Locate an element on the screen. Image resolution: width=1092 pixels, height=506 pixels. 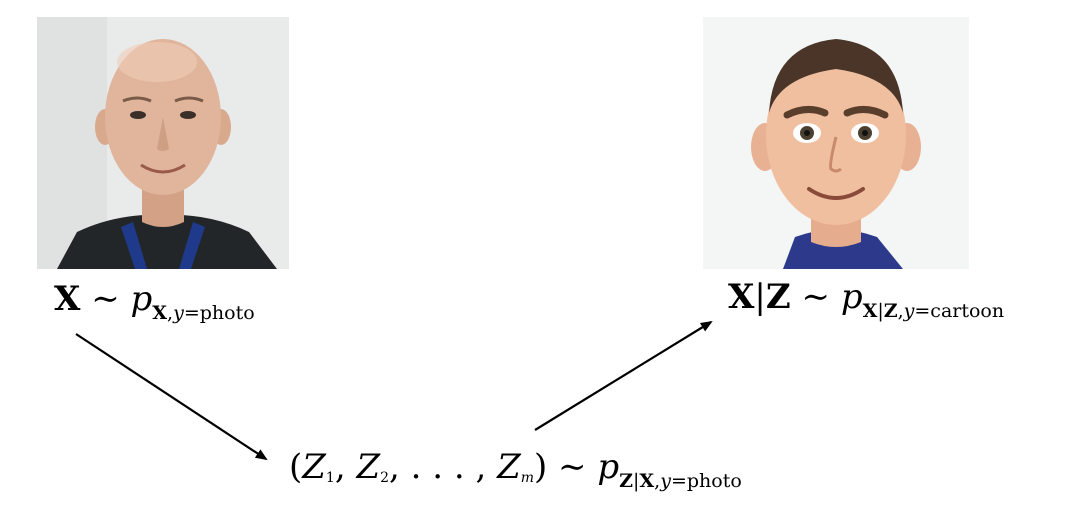
source-subscript: X,y=photo is located at coordinates (203, 313).